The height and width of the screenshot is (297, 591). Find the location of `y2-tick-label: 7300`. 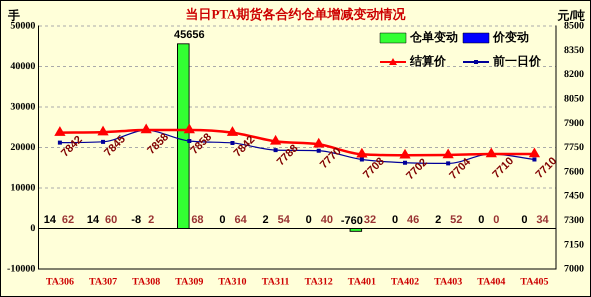

y2-tick-label: 7300 is located at coordinates (574, 220).